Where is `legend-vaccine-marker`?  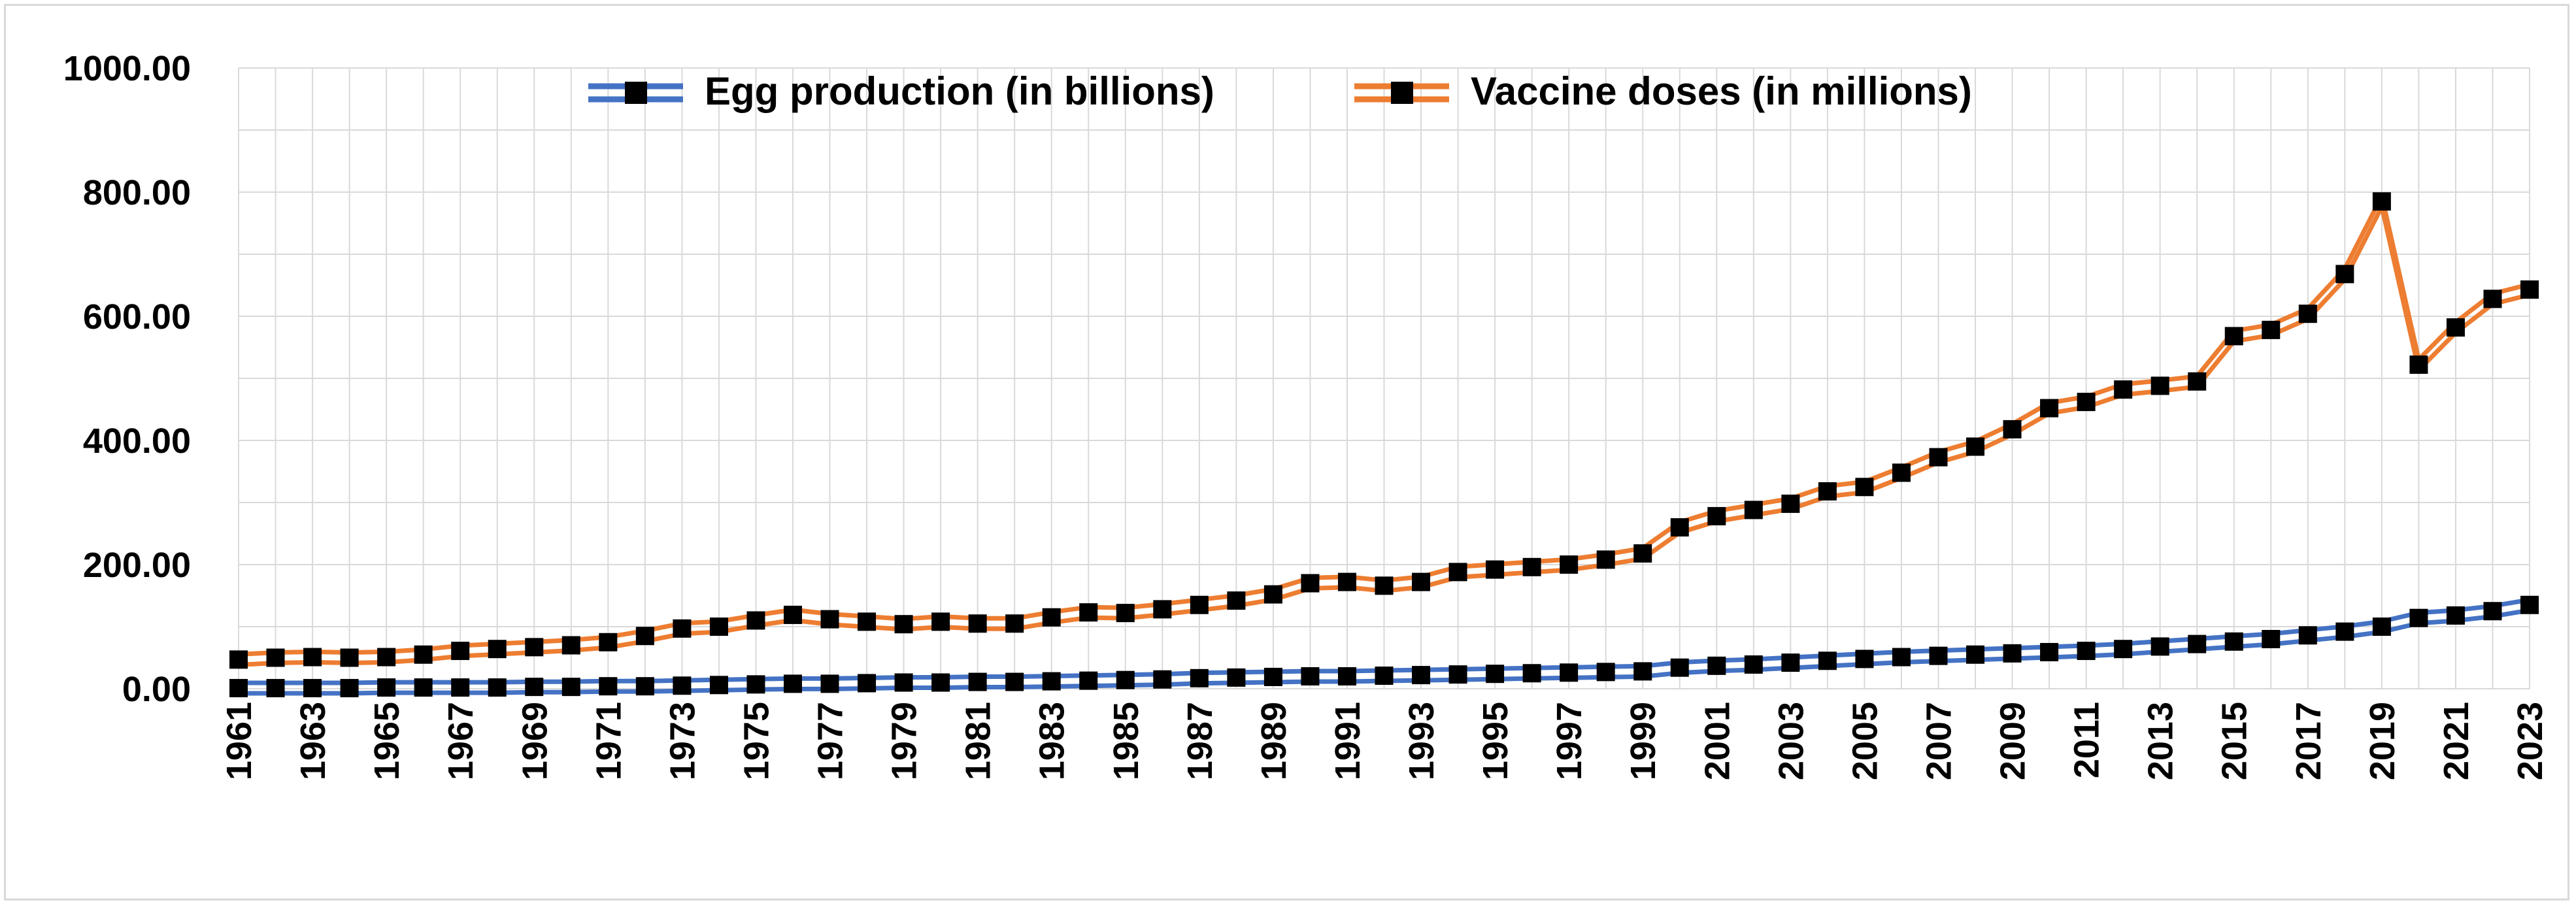
legend-vaccine-marker is located at coordinates (1402, 93).